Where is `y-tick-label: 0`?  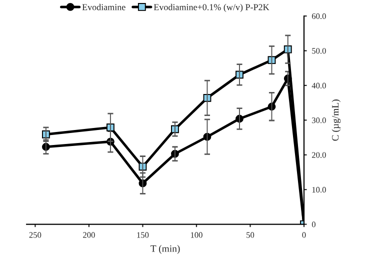 y-tick-label: 0 is located at coordinates (314, 225).